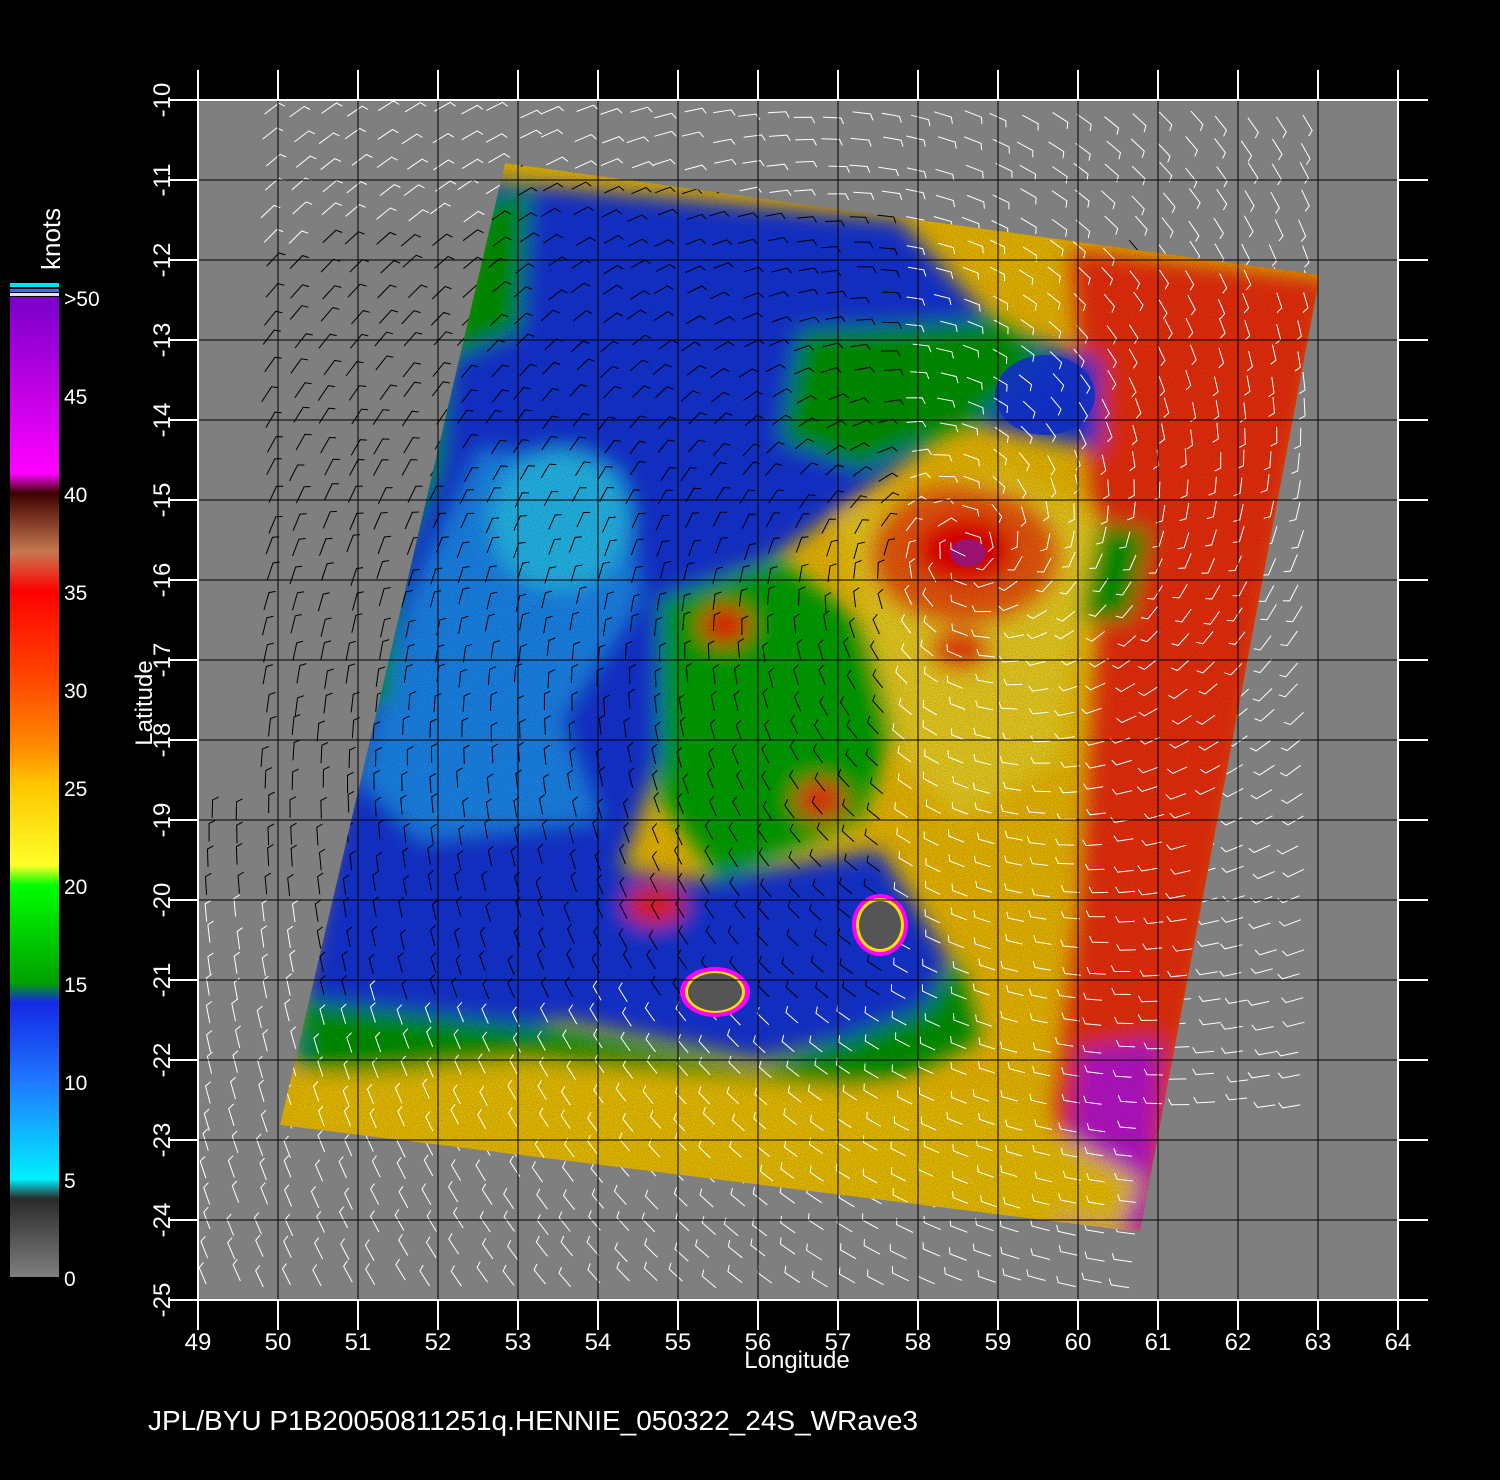 The height and width of the screenshot is (1480, 1500). What do you see at coordinates (34, 285) in the screenshot?
I see `colorbar-cap-cyan` at bounding box center [34, 285].